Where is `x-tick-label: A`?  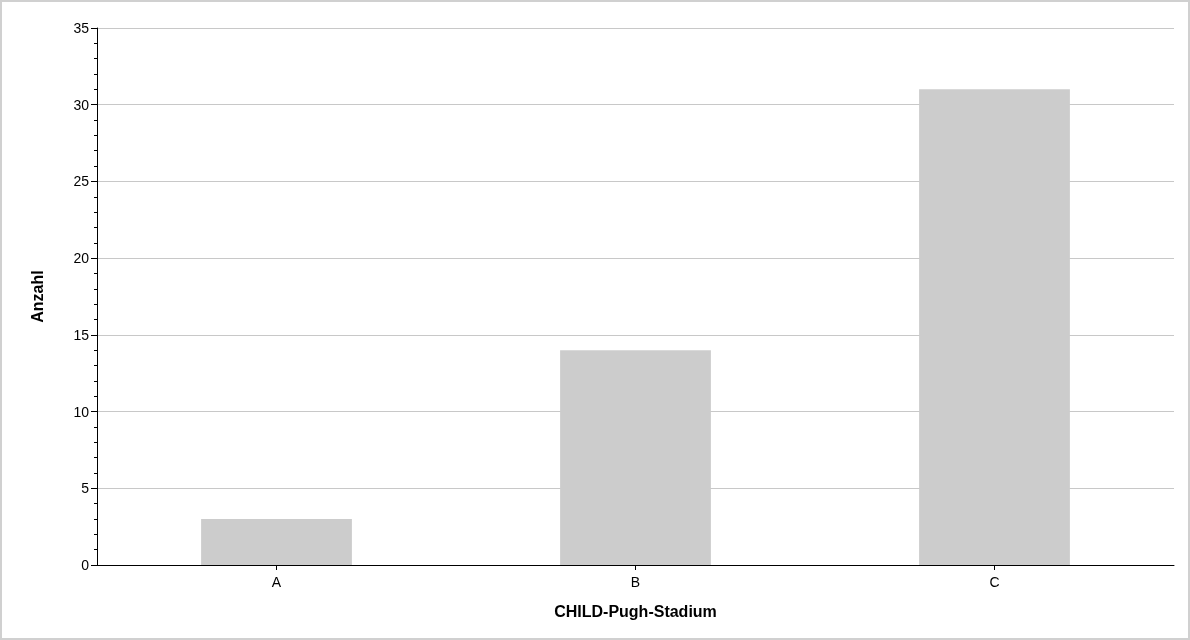 x-tick-label: A is located at coordinates (276, 582).